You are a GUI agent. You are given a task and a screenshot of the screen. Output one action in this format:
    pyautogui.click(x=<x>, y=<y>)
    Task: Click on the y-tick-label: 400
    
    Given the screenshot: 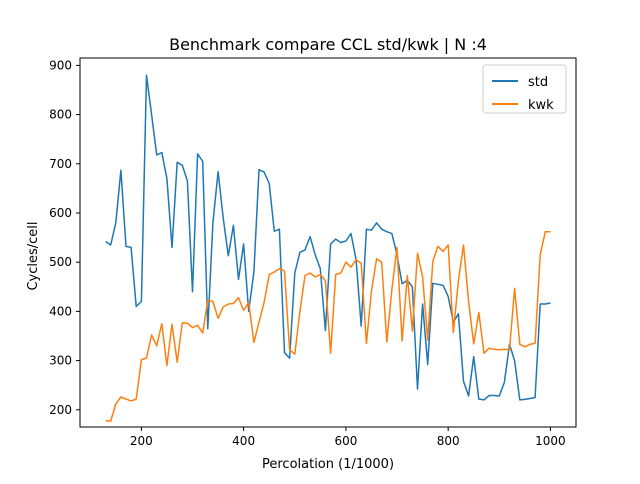 What is the action you would take?
    pyautogui.click(x=60, y=311)
    